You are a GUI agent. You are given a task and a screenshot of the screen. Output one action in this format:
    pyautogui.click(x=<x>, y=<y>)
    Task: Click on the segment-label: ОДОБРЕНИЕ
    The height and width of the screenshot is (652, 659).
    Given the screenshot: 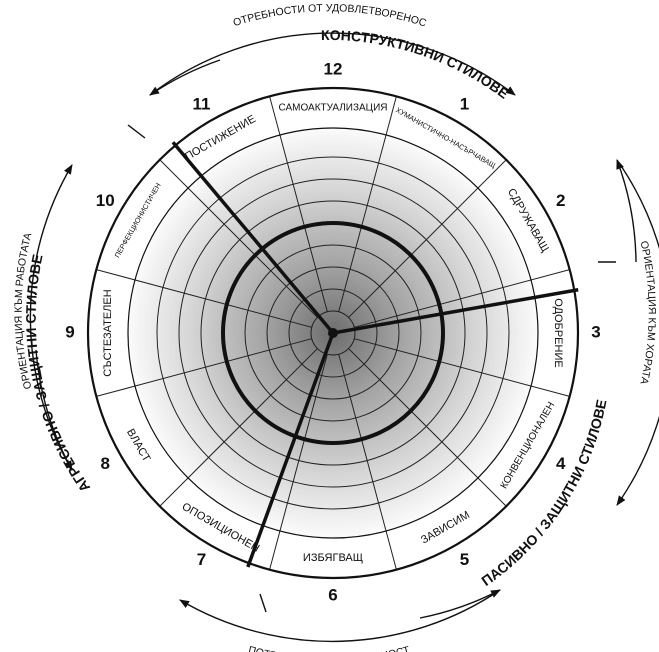 What is the action you would take?
    pyautogui.click(x=558, y=332)
    